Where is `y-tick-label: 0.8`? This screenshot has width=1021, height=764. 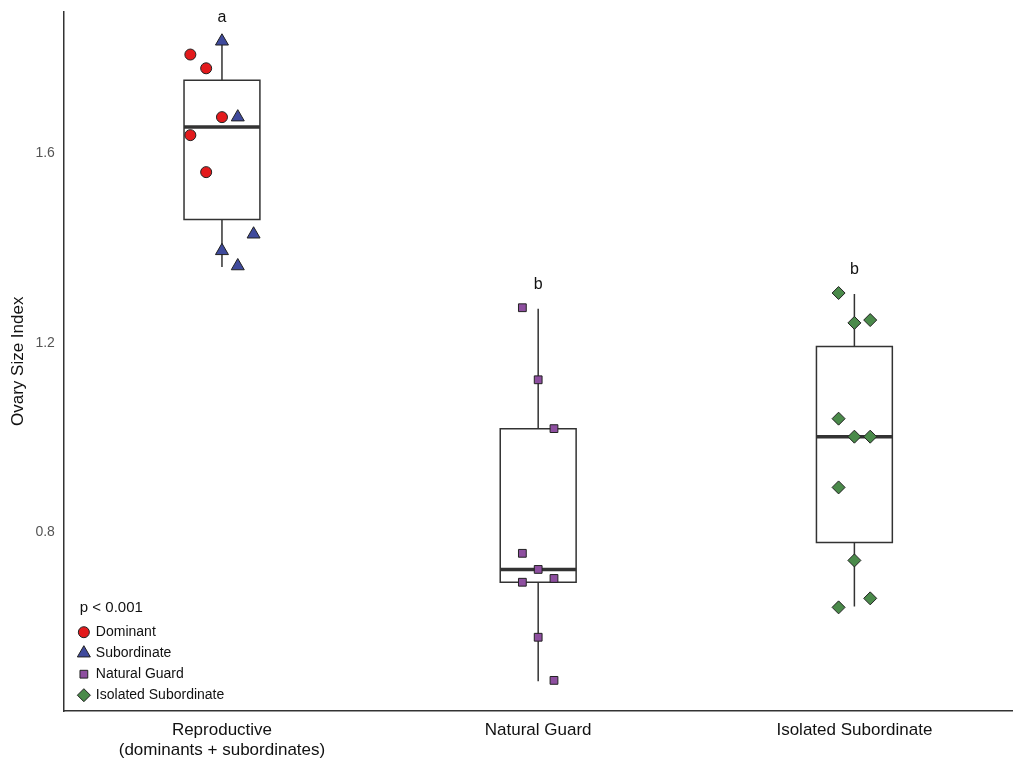
y-tick-label: 0.8 is located at coordinates (45, 531).